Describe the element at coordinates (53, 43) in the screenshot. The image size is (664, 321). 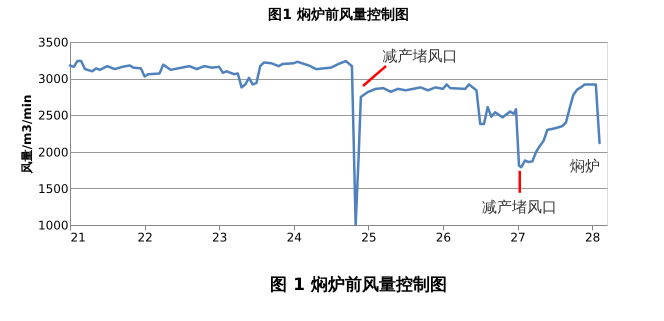
I see `y-tick-label: 3500` at that location.